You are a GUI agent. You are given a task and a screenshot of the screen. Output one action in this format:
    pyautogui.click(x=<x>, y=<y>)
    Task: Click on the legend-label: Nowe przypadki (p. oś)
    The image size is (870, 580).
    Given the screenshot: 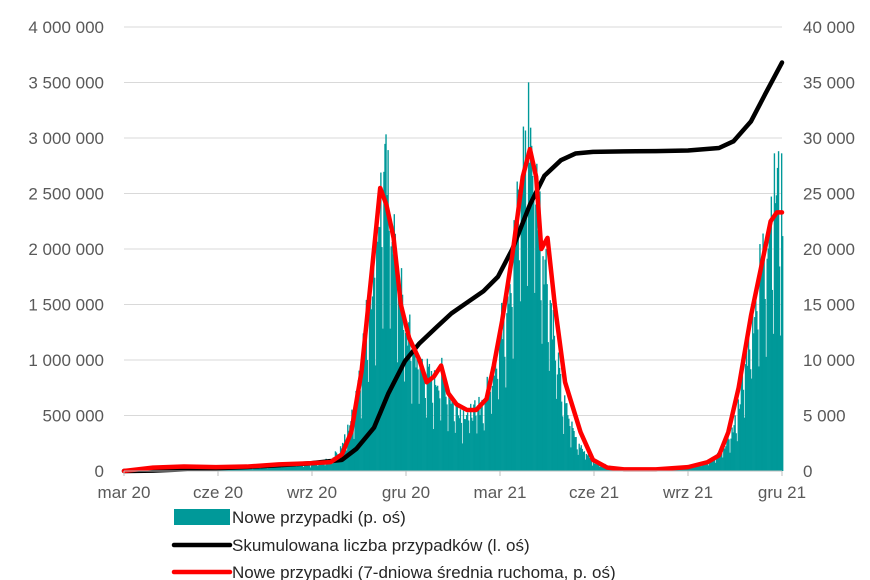 What is the action you would take?
    pyautogui.click(x=319, y=517)
    